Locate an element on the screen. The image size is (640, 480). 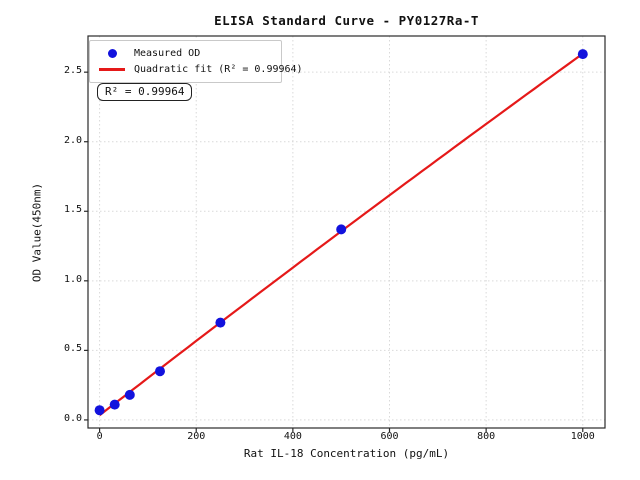
y-tick-label: 2.0 is located at coordinates (72, 140).